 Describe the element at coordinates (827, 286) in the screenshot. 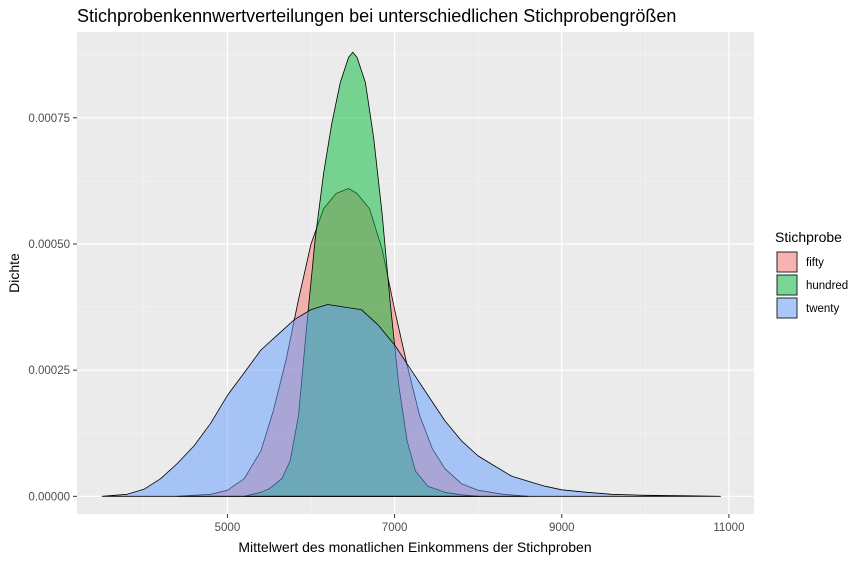

I see `legend-label-hundred: hundred` at that location.